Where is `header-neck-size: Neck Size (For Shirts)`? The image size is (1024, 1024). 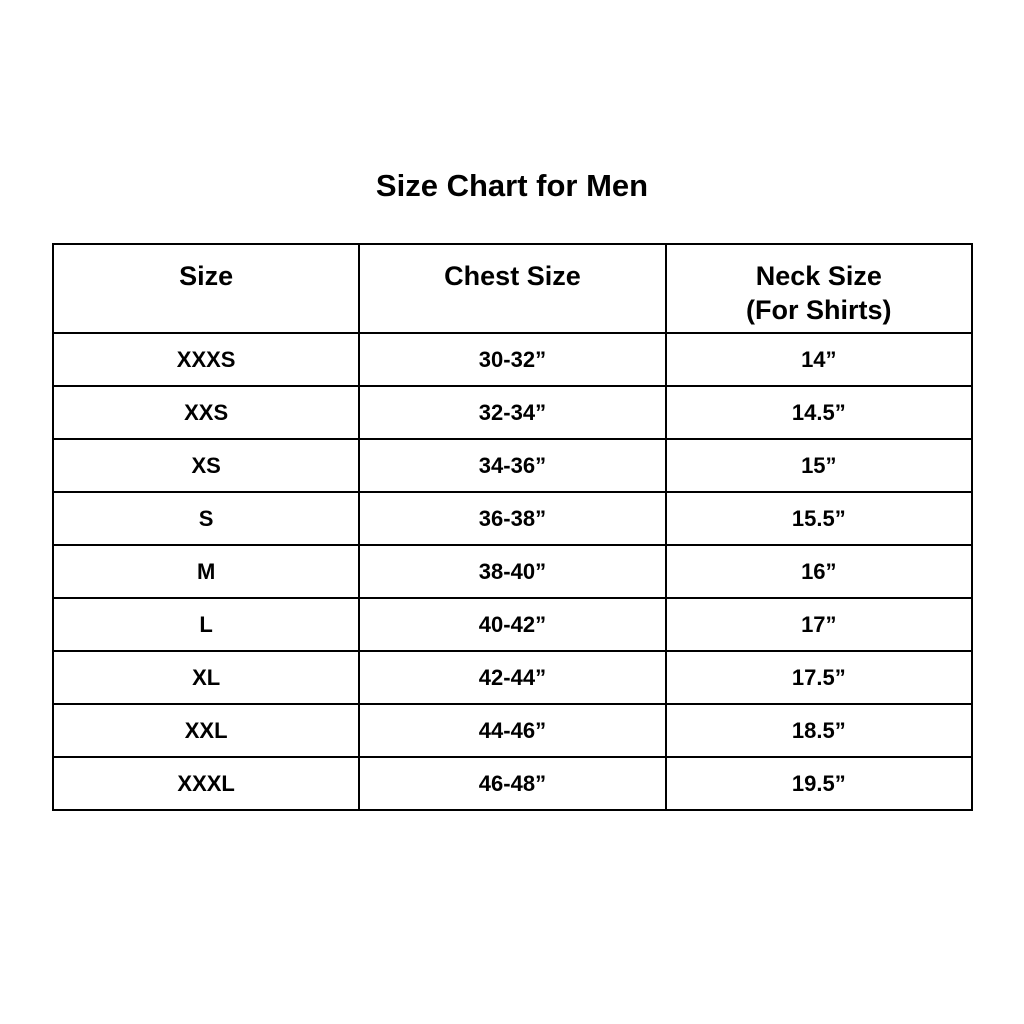 header-neck-size: Neck Size (For Shirts) is located at coordinates (819, 288).